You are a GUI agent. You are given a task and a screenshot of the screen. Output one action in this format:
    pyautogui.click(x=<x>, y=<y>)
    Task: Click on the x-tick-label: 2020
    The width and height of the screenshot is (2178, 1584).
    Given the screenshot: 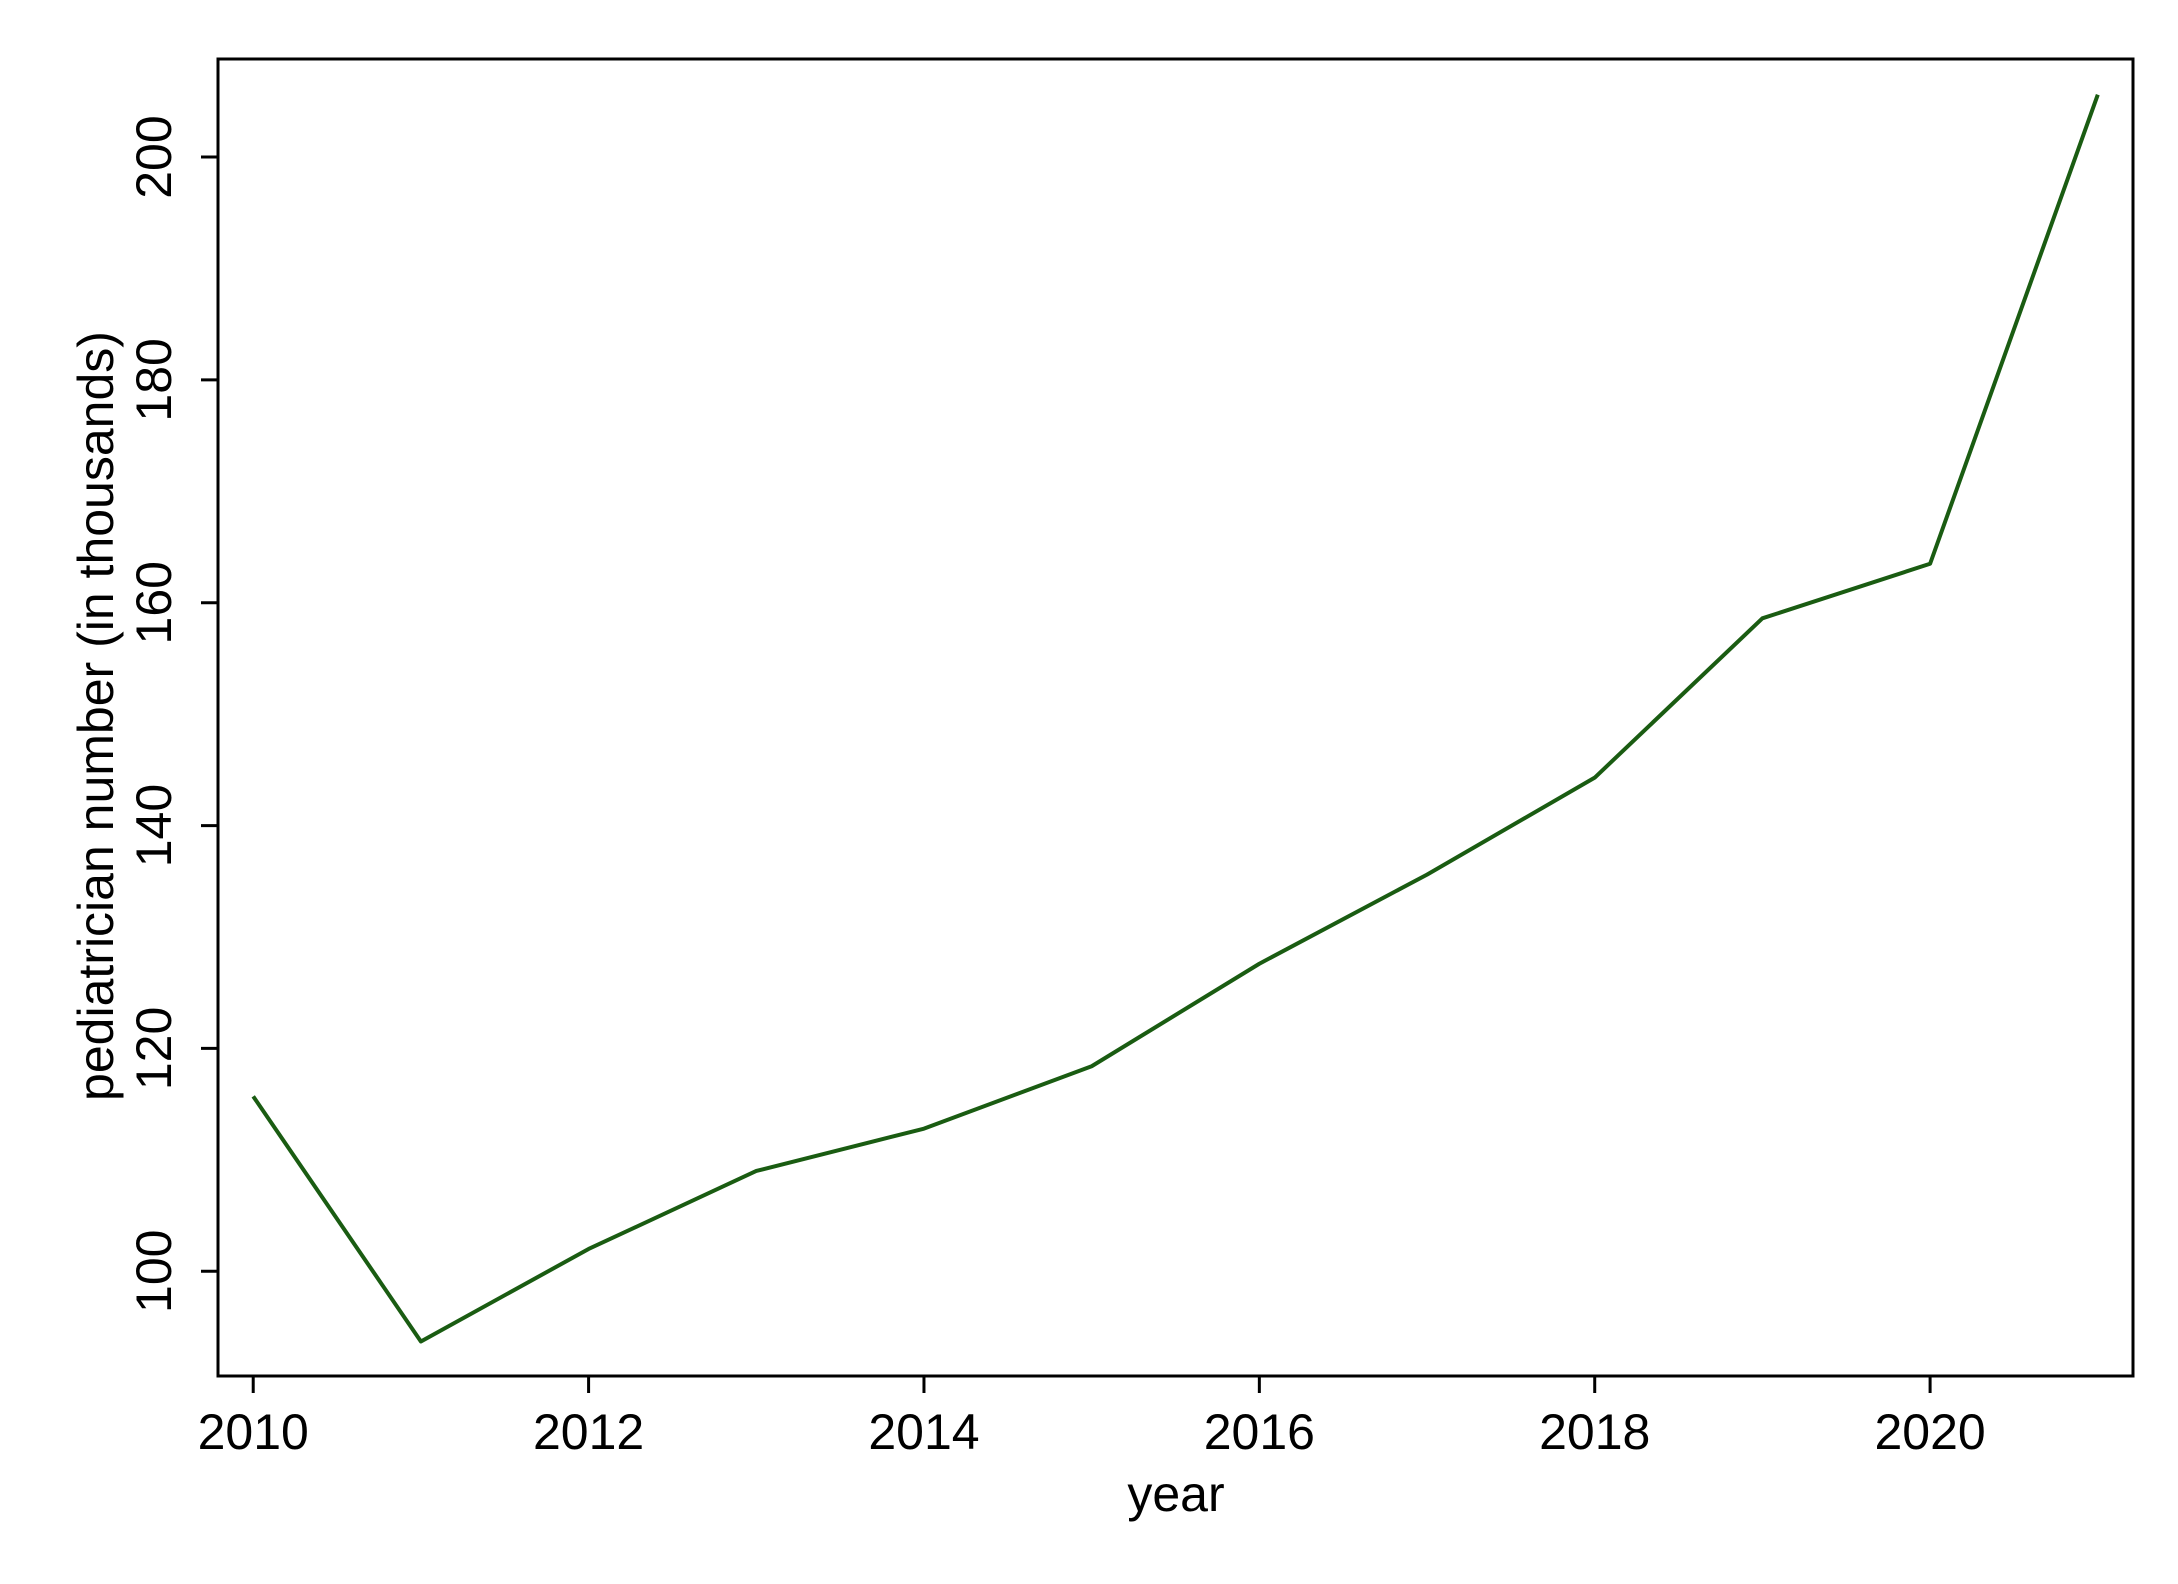 What is the action you would take?
    pyautogui.click(x=1929, y=1432)
    